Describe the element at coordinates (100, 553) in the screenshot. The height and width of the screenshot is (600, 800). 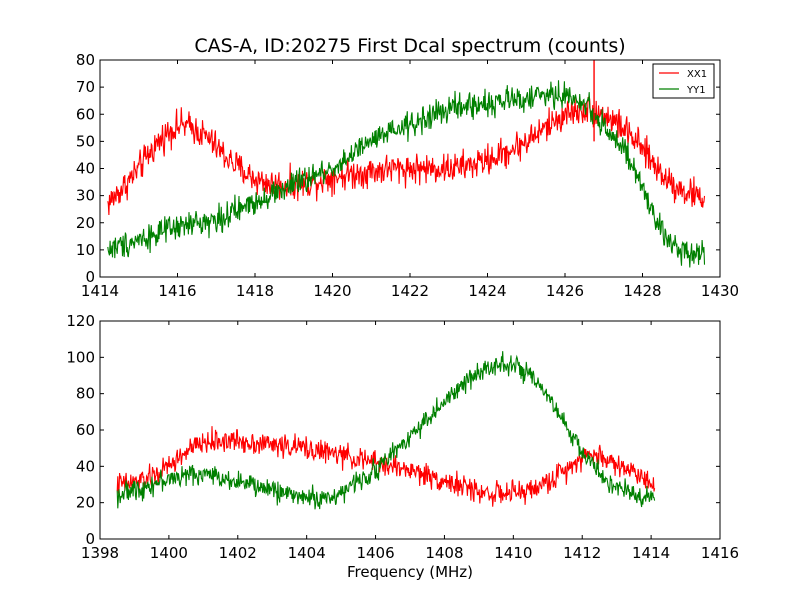
I see `x-tick-label: 1398` at that location.